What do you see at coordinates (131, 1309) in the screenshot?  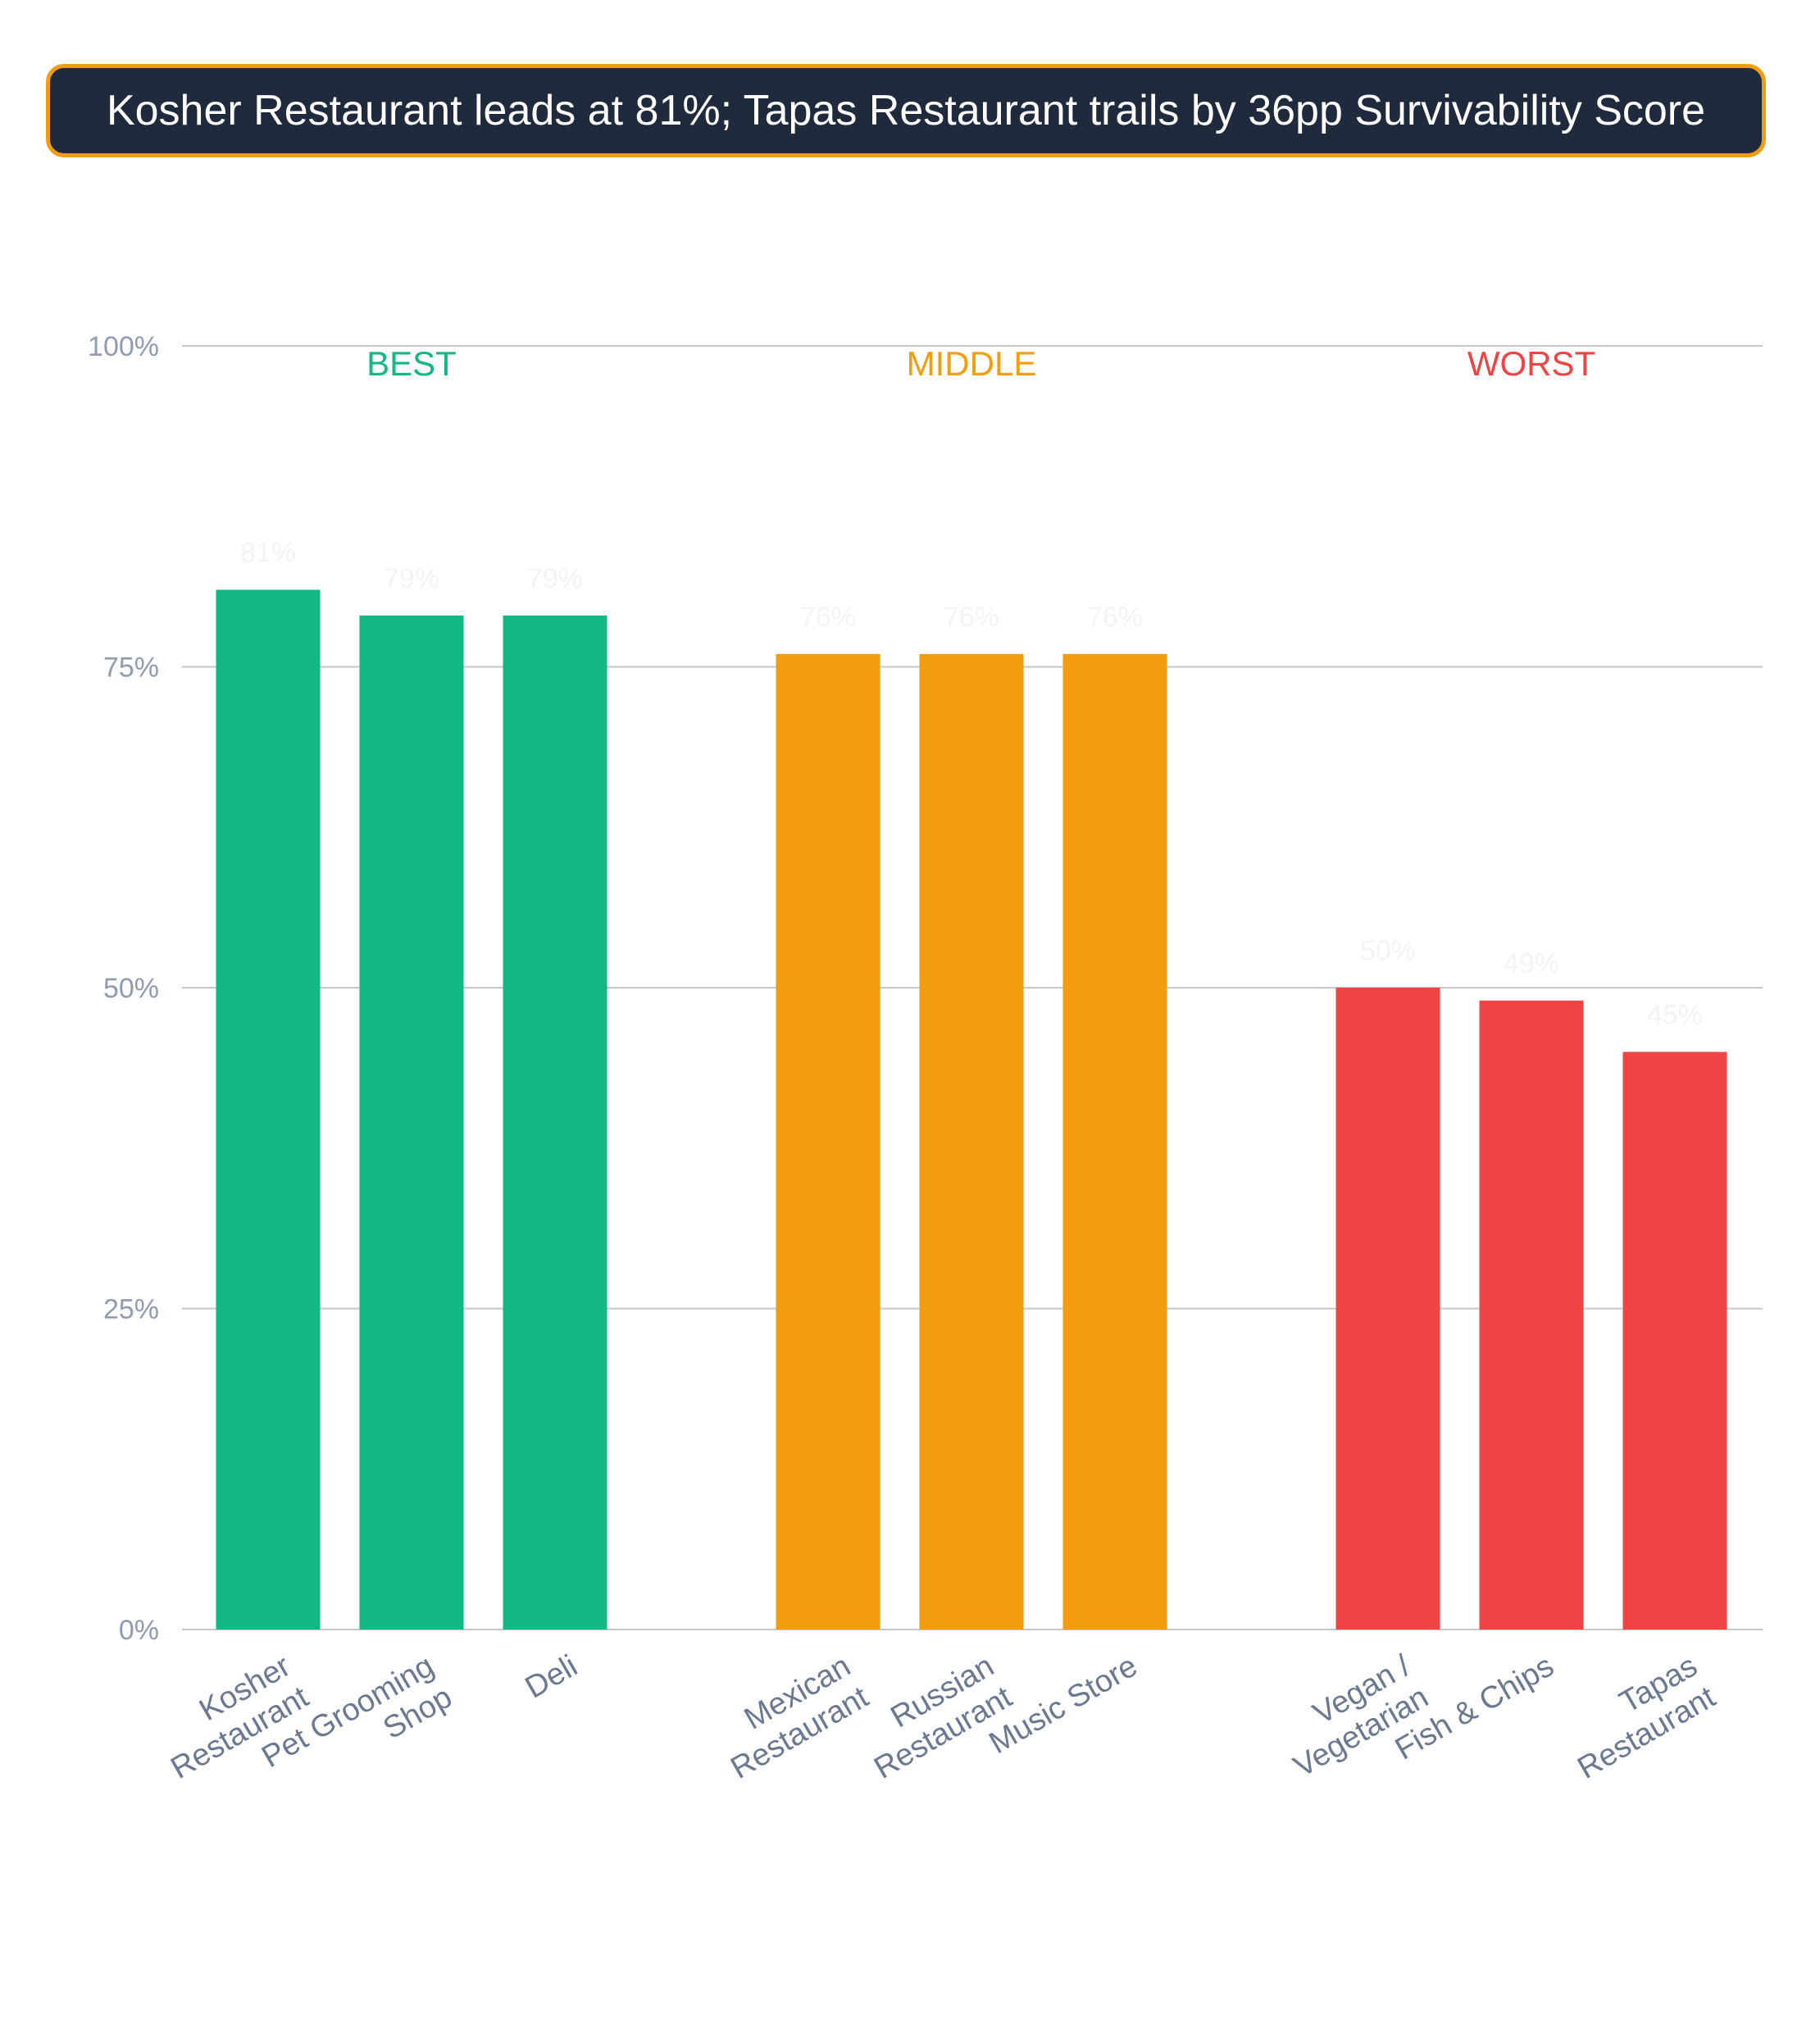 I see `y-tick-label: 25%` at bounding box center [131, 1309].